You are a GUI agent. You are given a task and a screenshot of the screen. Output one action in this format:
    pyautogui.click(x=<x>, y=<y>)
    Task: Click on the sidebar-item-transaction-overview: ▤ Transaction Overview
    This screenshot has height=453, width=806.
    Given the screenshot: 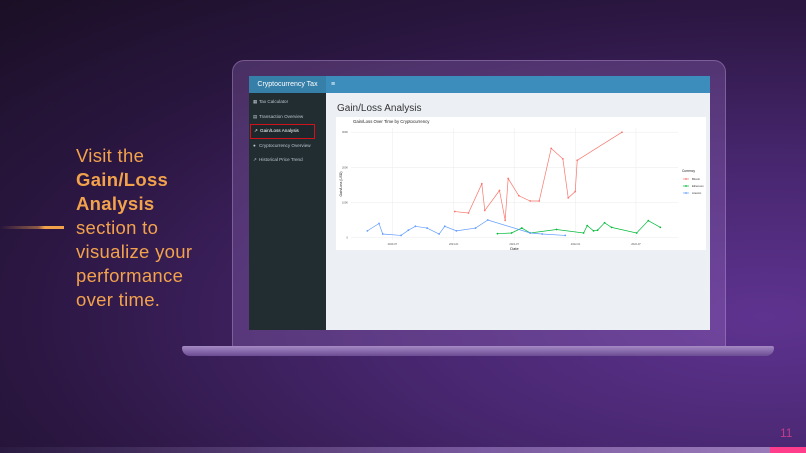 What is the action you would take?
    pyautogui.click(x=287, y=117)
    